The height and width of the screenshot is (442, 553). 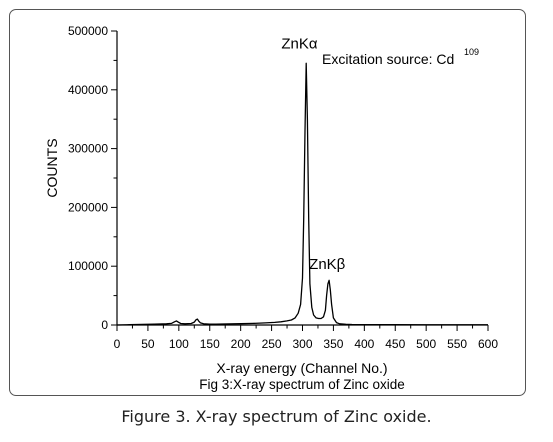 What do you see at coordinates (457, 344) in the screenshot?
I see `x-tick-label: 550` at bounding box center [457, 344].